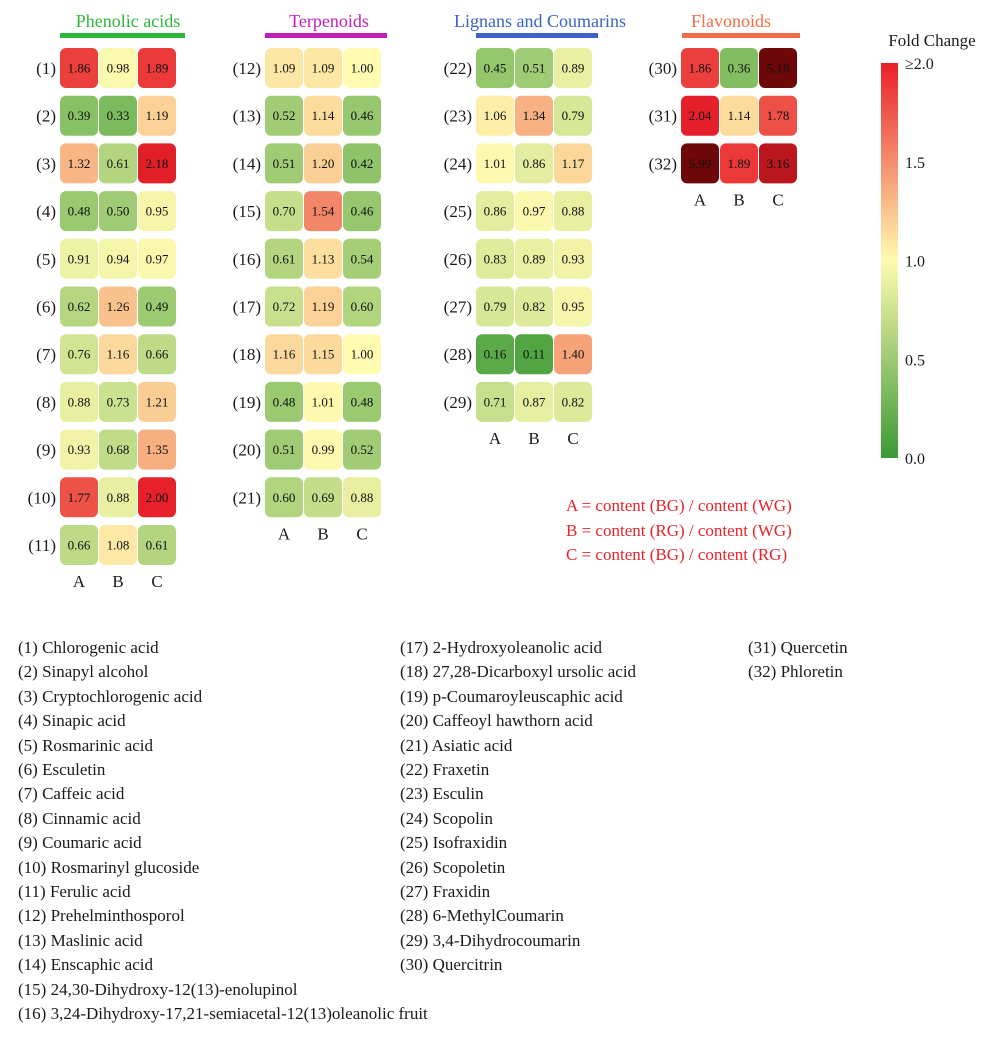  I want to click on cell-value-label: 0.46, so click(362, 211).